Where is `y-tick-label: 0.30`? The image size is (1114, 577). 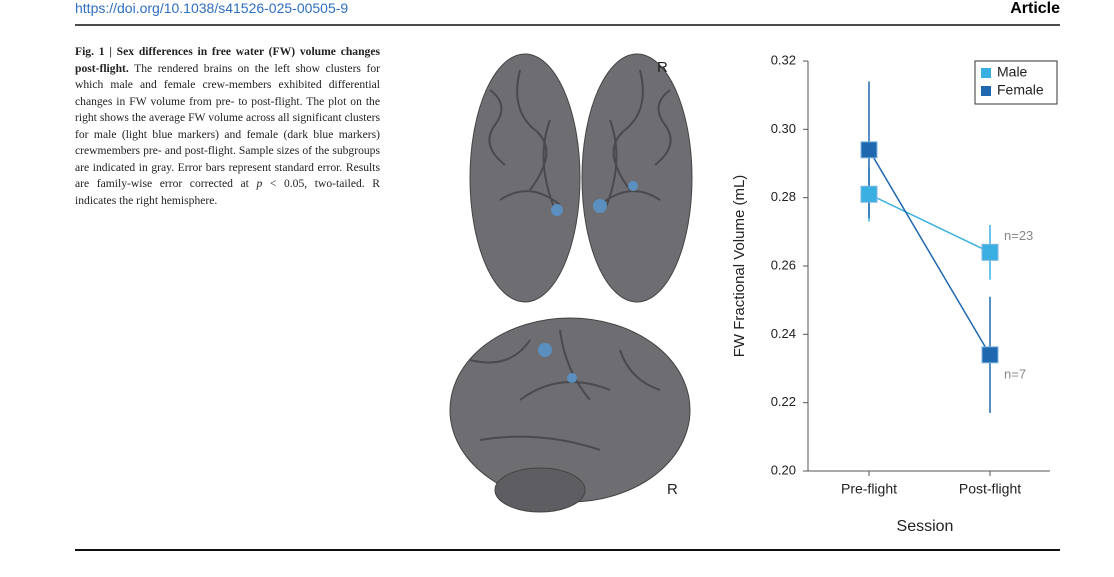 y-tick-label: 0.30 is located at coordinates (783, 128).